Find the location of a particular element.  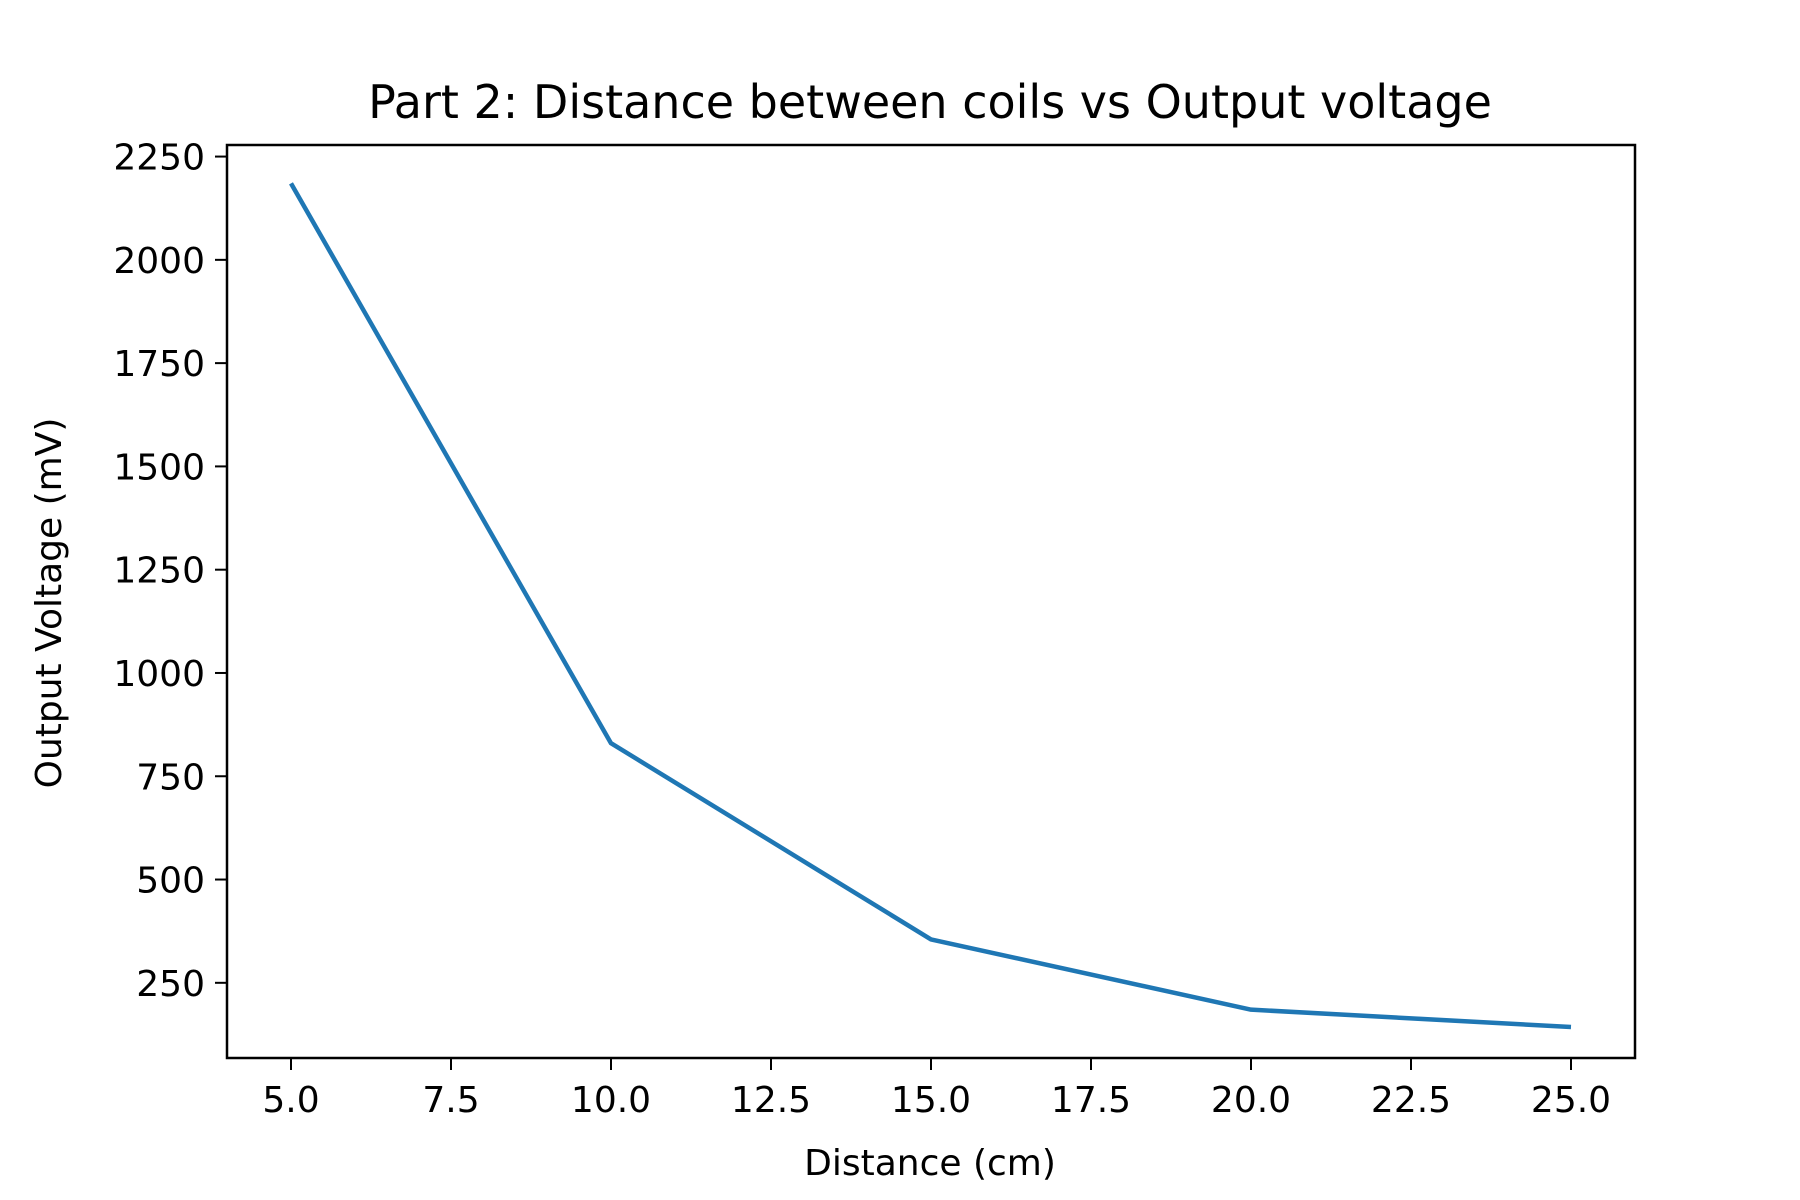

y-tick-label: 1750 is located at coordinates (159, 364).